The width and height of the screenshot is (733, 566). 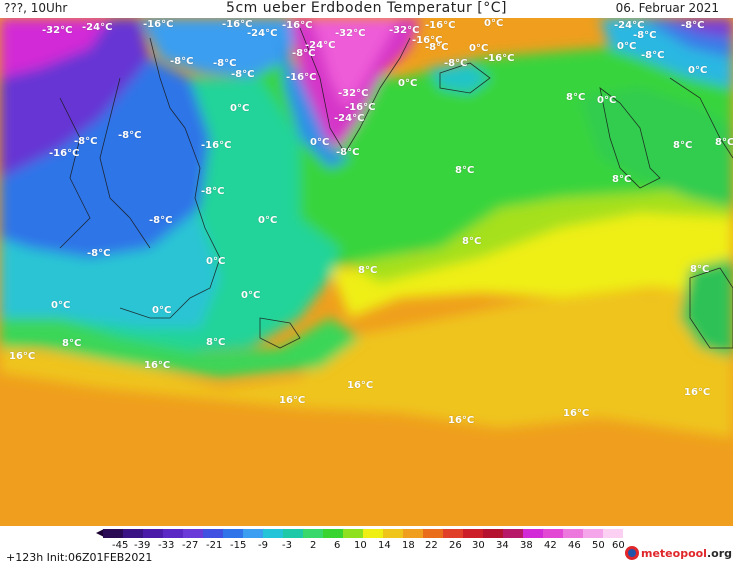 I want to click on scale-tick: 60, so click(x=618, y=545).